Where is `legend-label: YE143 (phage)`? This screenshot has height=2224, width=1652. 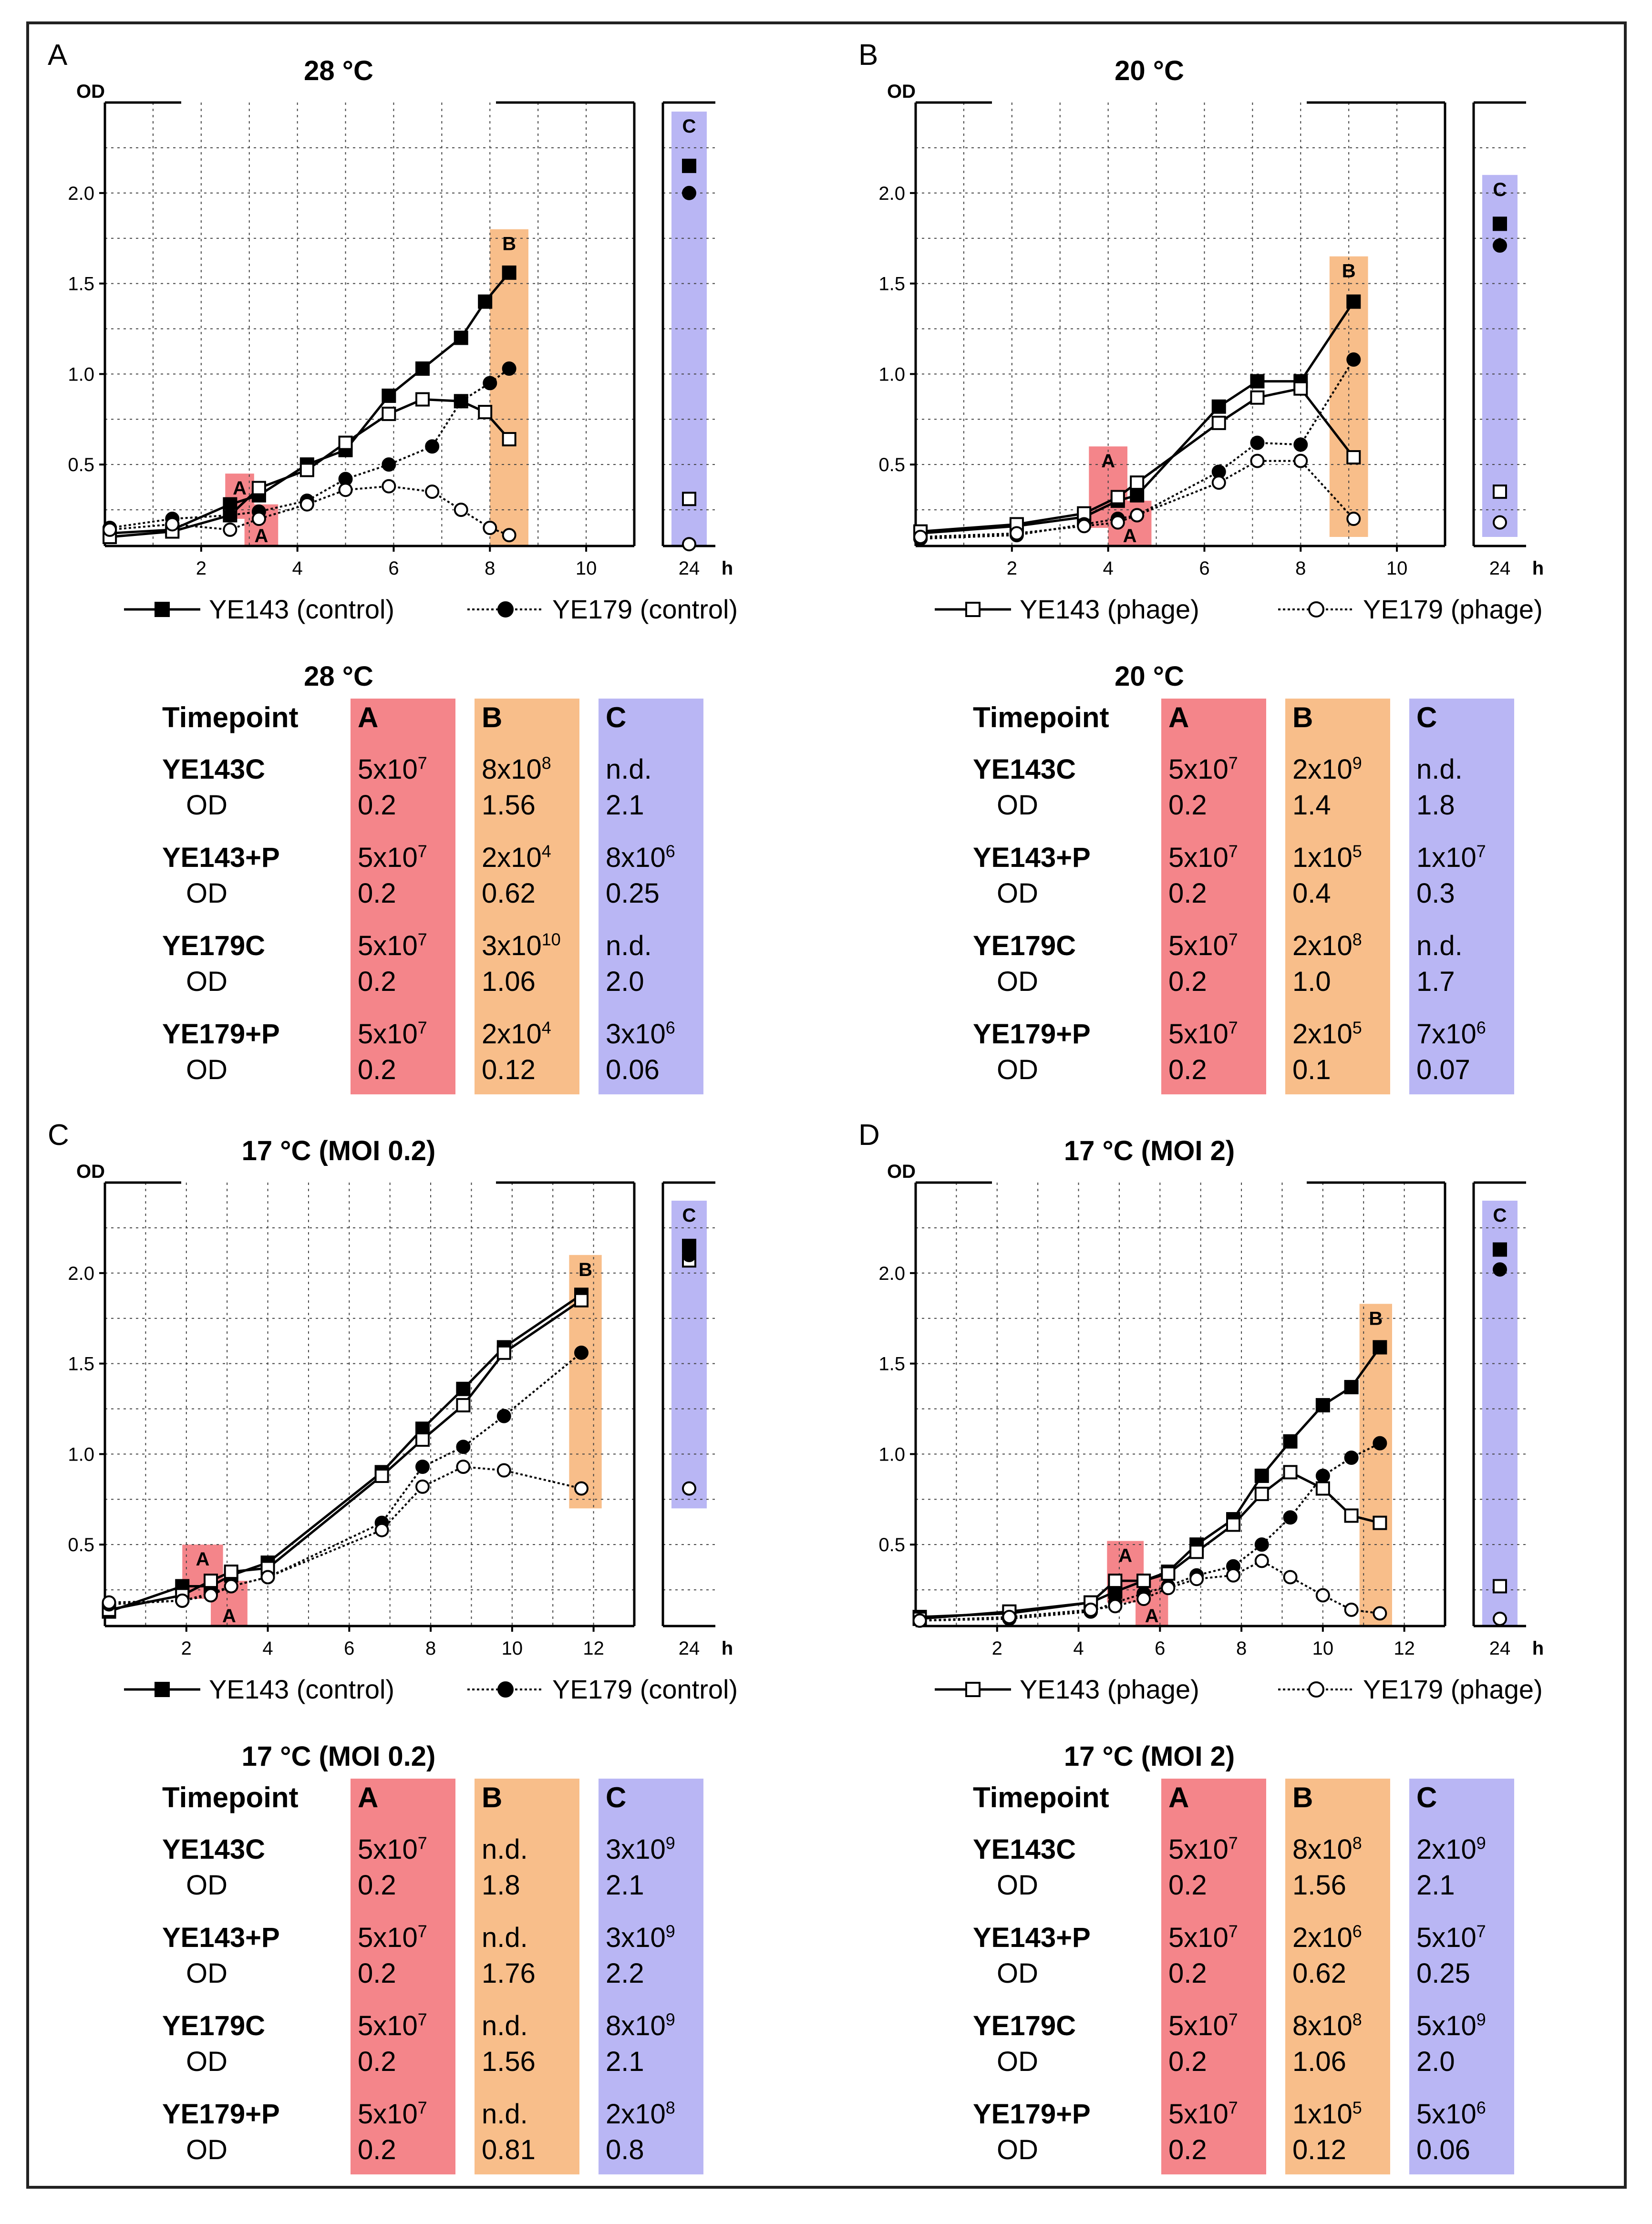 legend-label: YE143 (phage) is located at coordinates (1109, 1689).